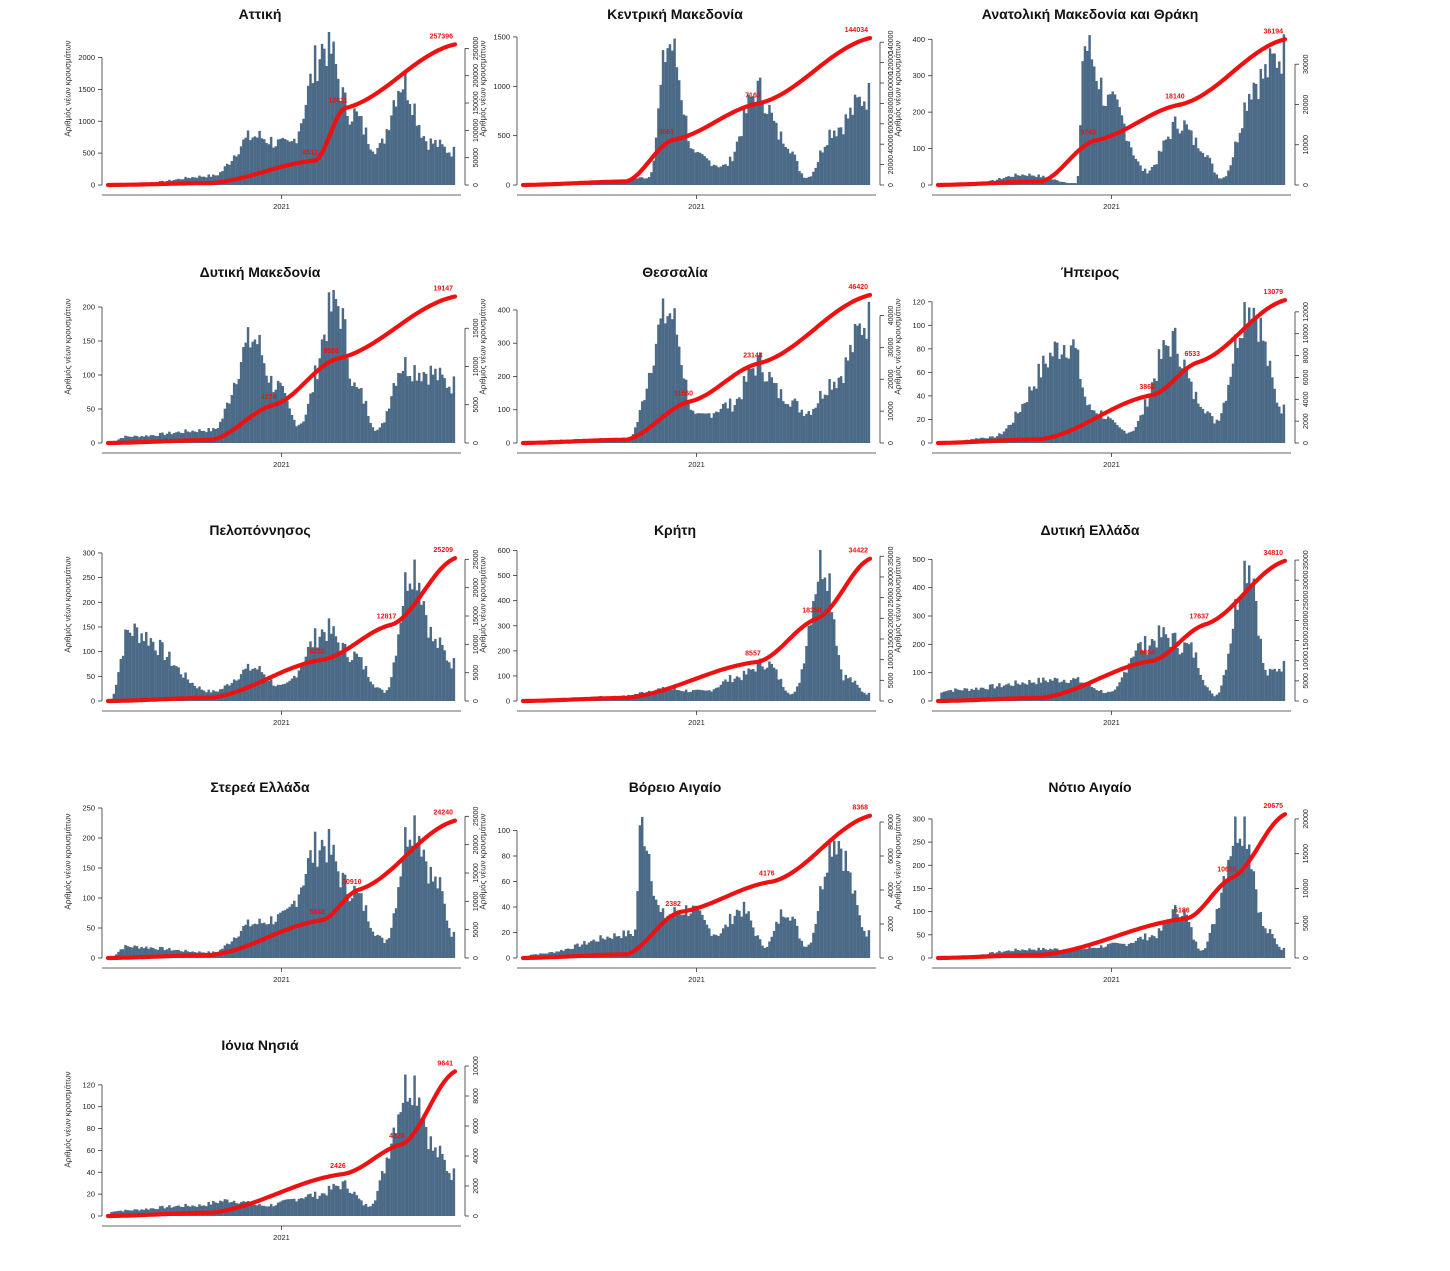 The image size is (1450, 1271). Describe the element at coordinates (1306, 145) in the screenshot. I see `y2-tick-label: 10000` at that location.